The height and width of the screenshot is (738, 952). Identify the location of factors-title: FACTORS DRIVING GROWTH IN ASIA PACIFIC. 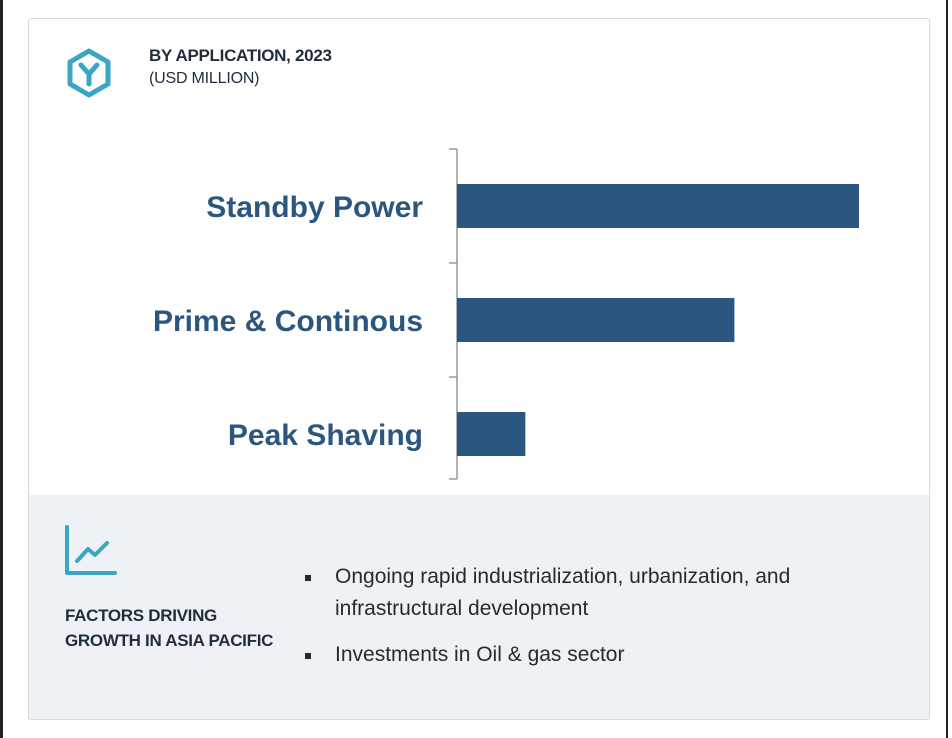
(169, 628).